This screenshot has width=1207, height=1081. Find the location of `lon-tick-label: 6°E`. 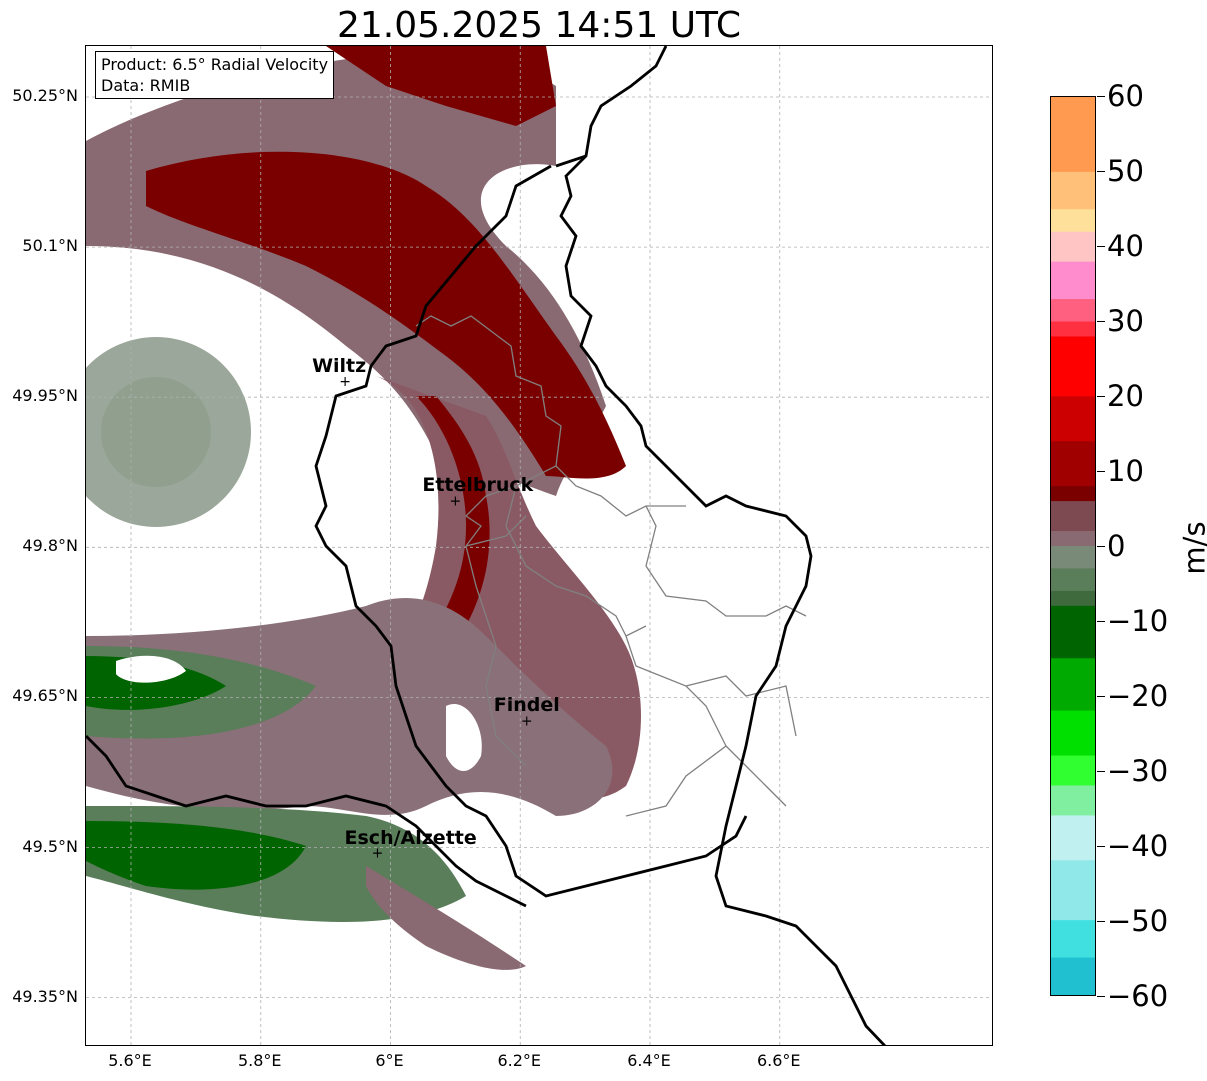

lon-tick-label: 6°E is located at coordinates (389, 1060).